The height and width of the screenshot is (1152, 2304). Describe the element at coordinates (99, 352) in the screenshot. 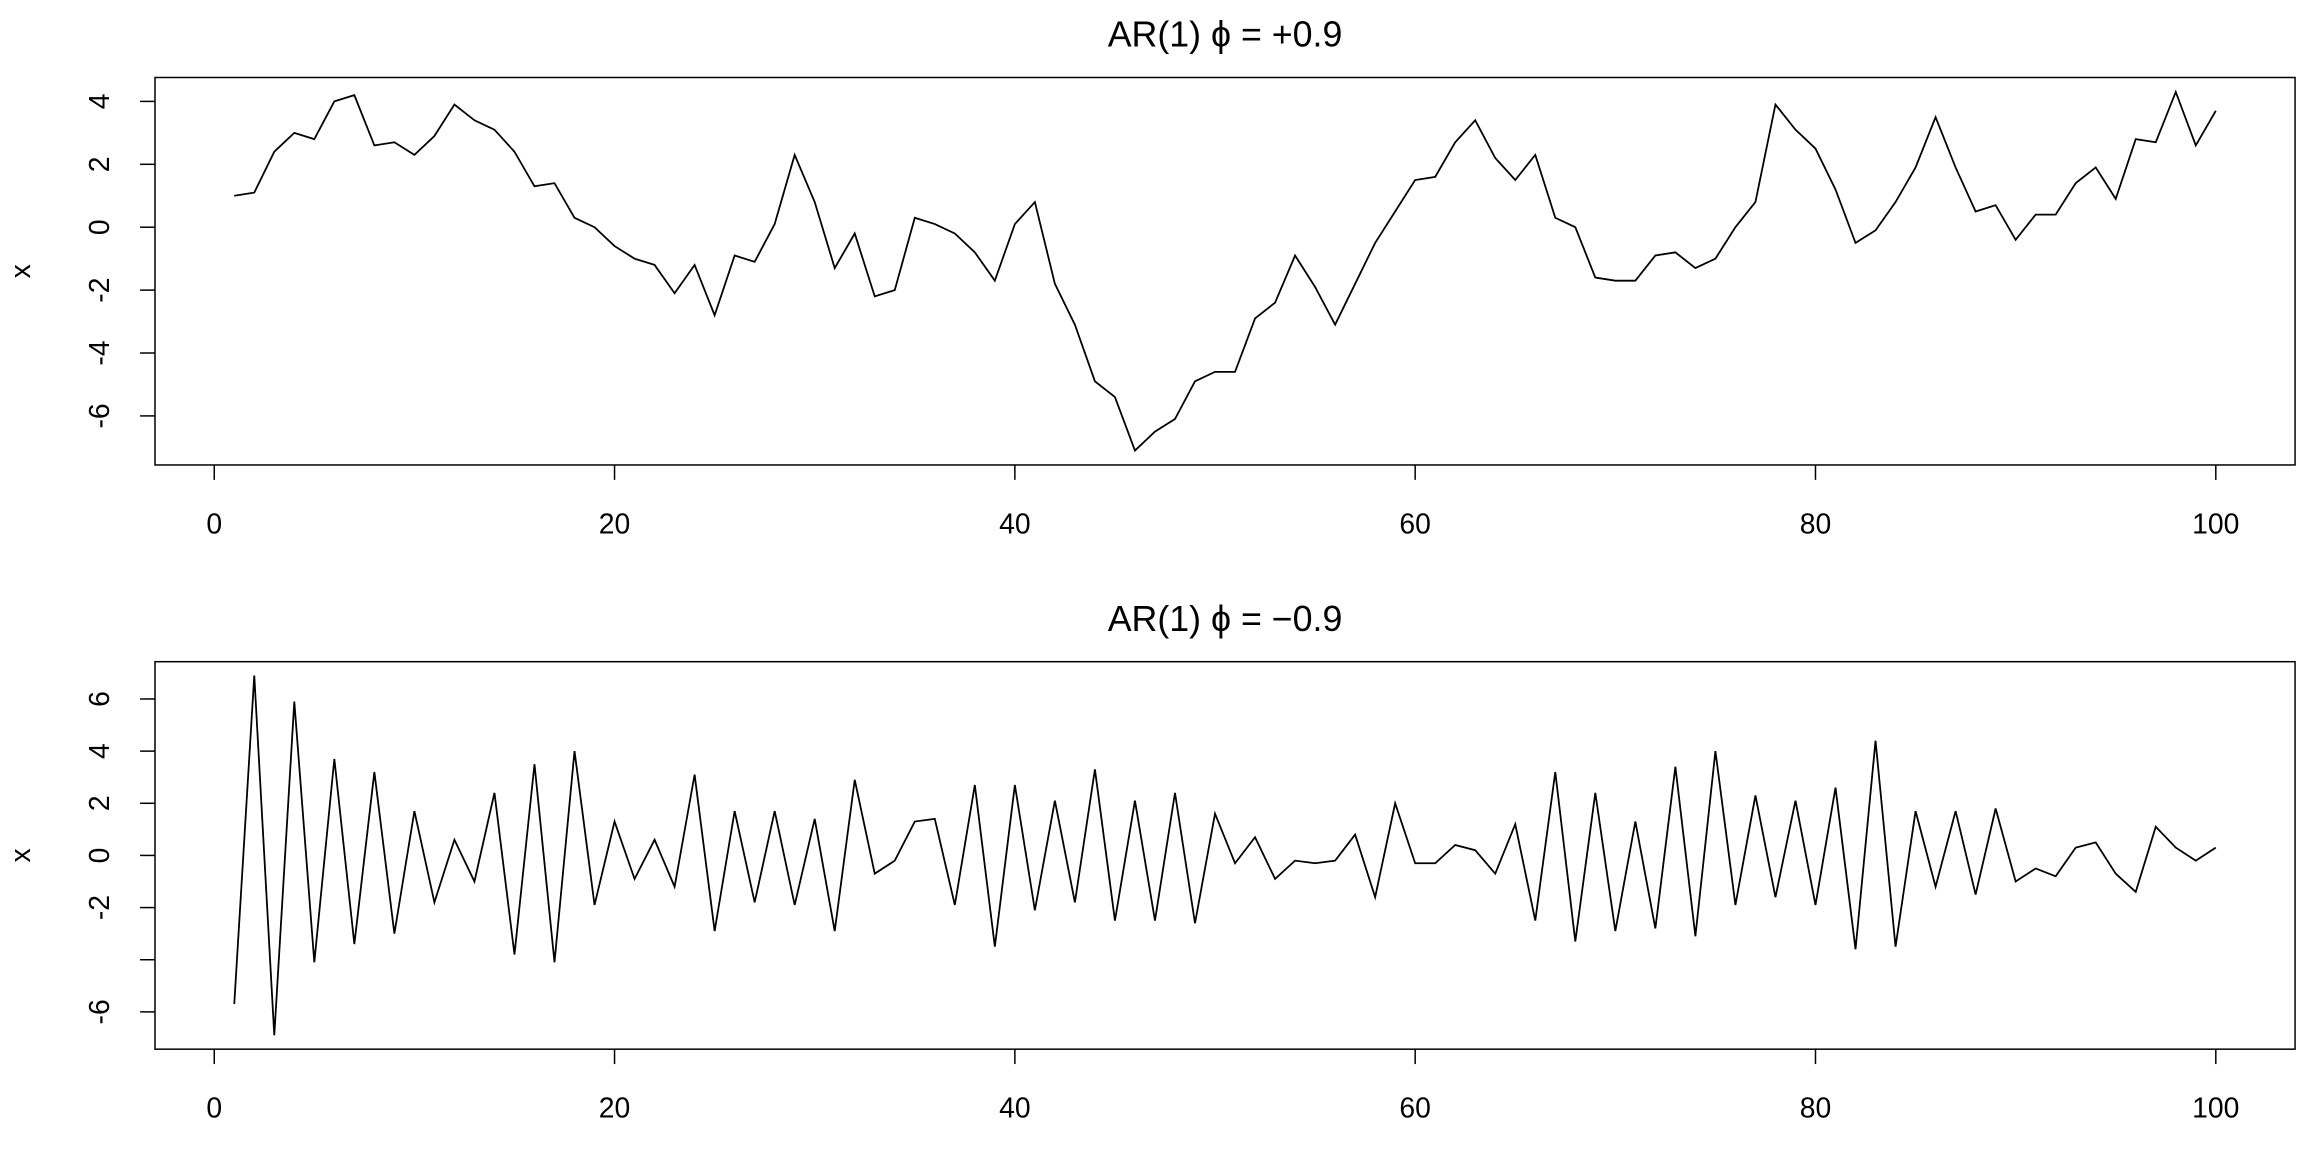

I see `y-tick-label: -4` at that location.